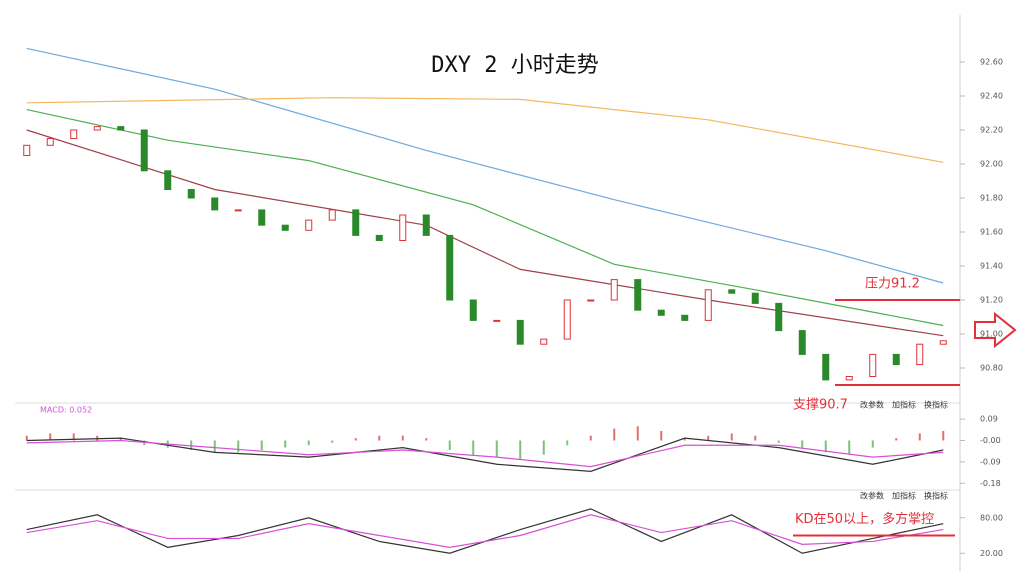 This screenshot has width=1024, height=571. What do you see at coordinates (66, 410) in the screenshot?
I see `macd-legend: MACD: 0.052` at bounding box center [66, 410].